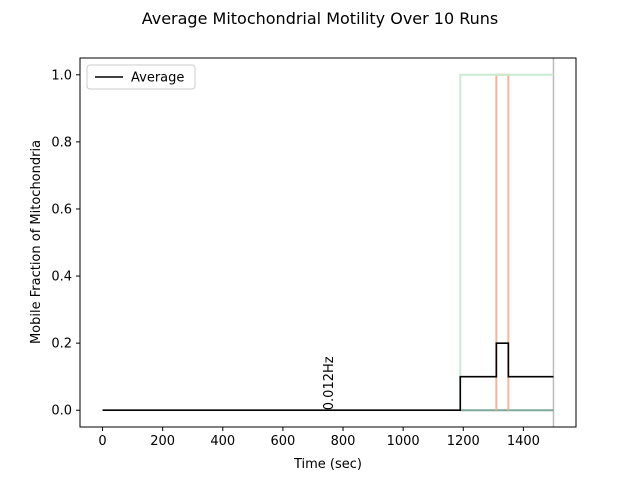 Image resolution: width=640 pixels, height=480 pixels. Describe the element at coordinates (61, 411) in the screenshot. I see `y-tick-label: 0.0` at that location.